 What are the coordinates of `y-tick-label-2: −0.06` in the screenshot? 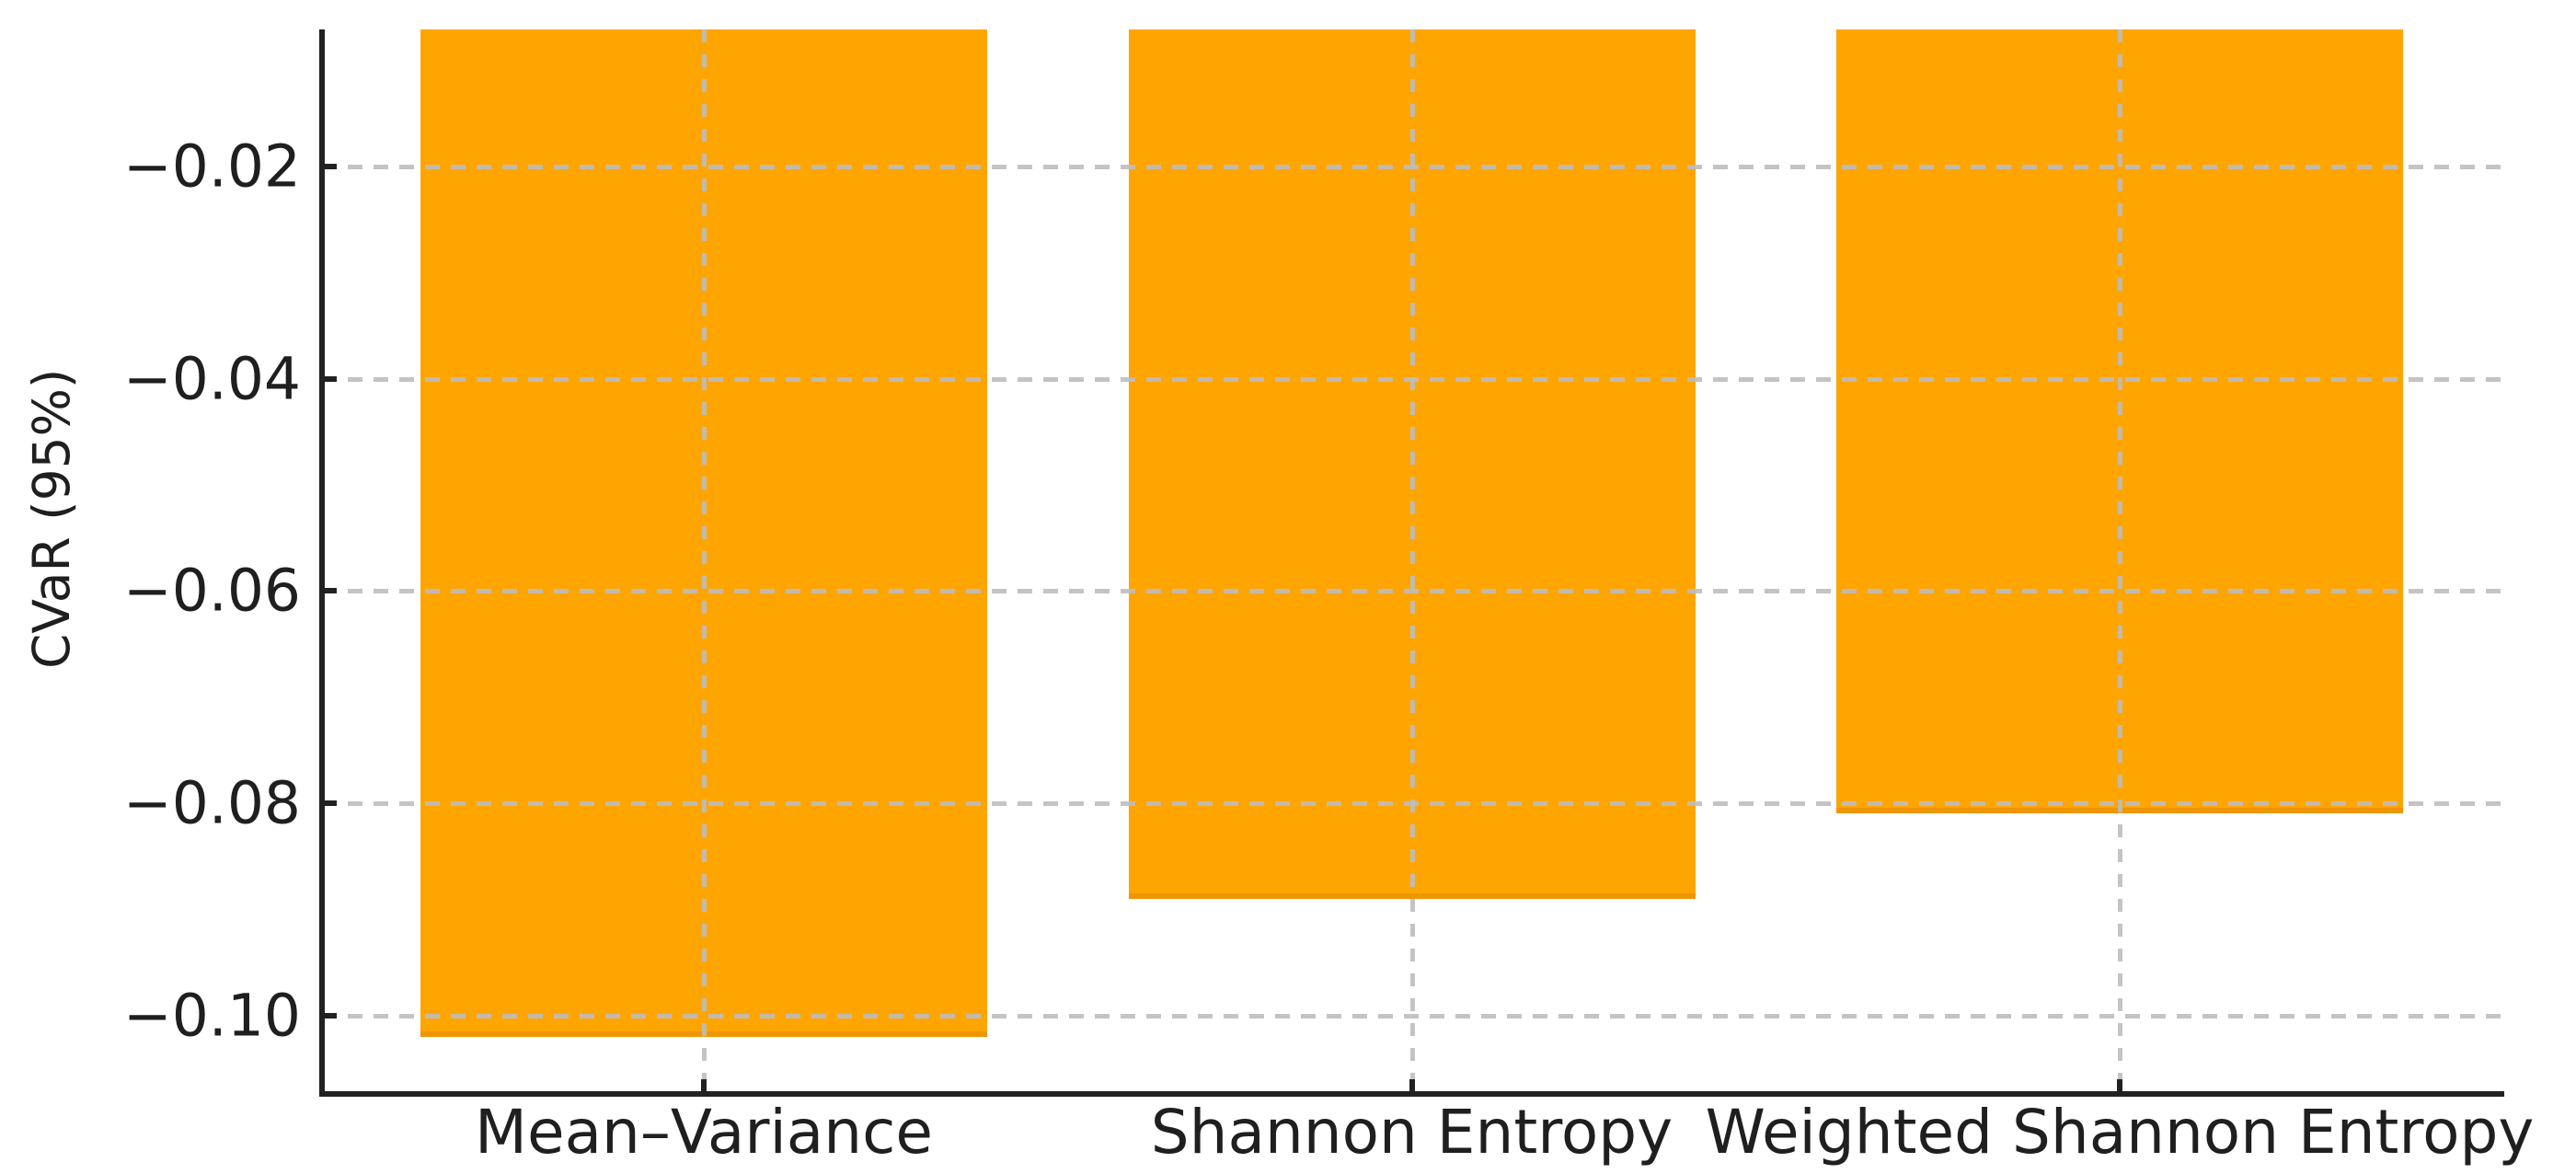 It's located at (211, 591).